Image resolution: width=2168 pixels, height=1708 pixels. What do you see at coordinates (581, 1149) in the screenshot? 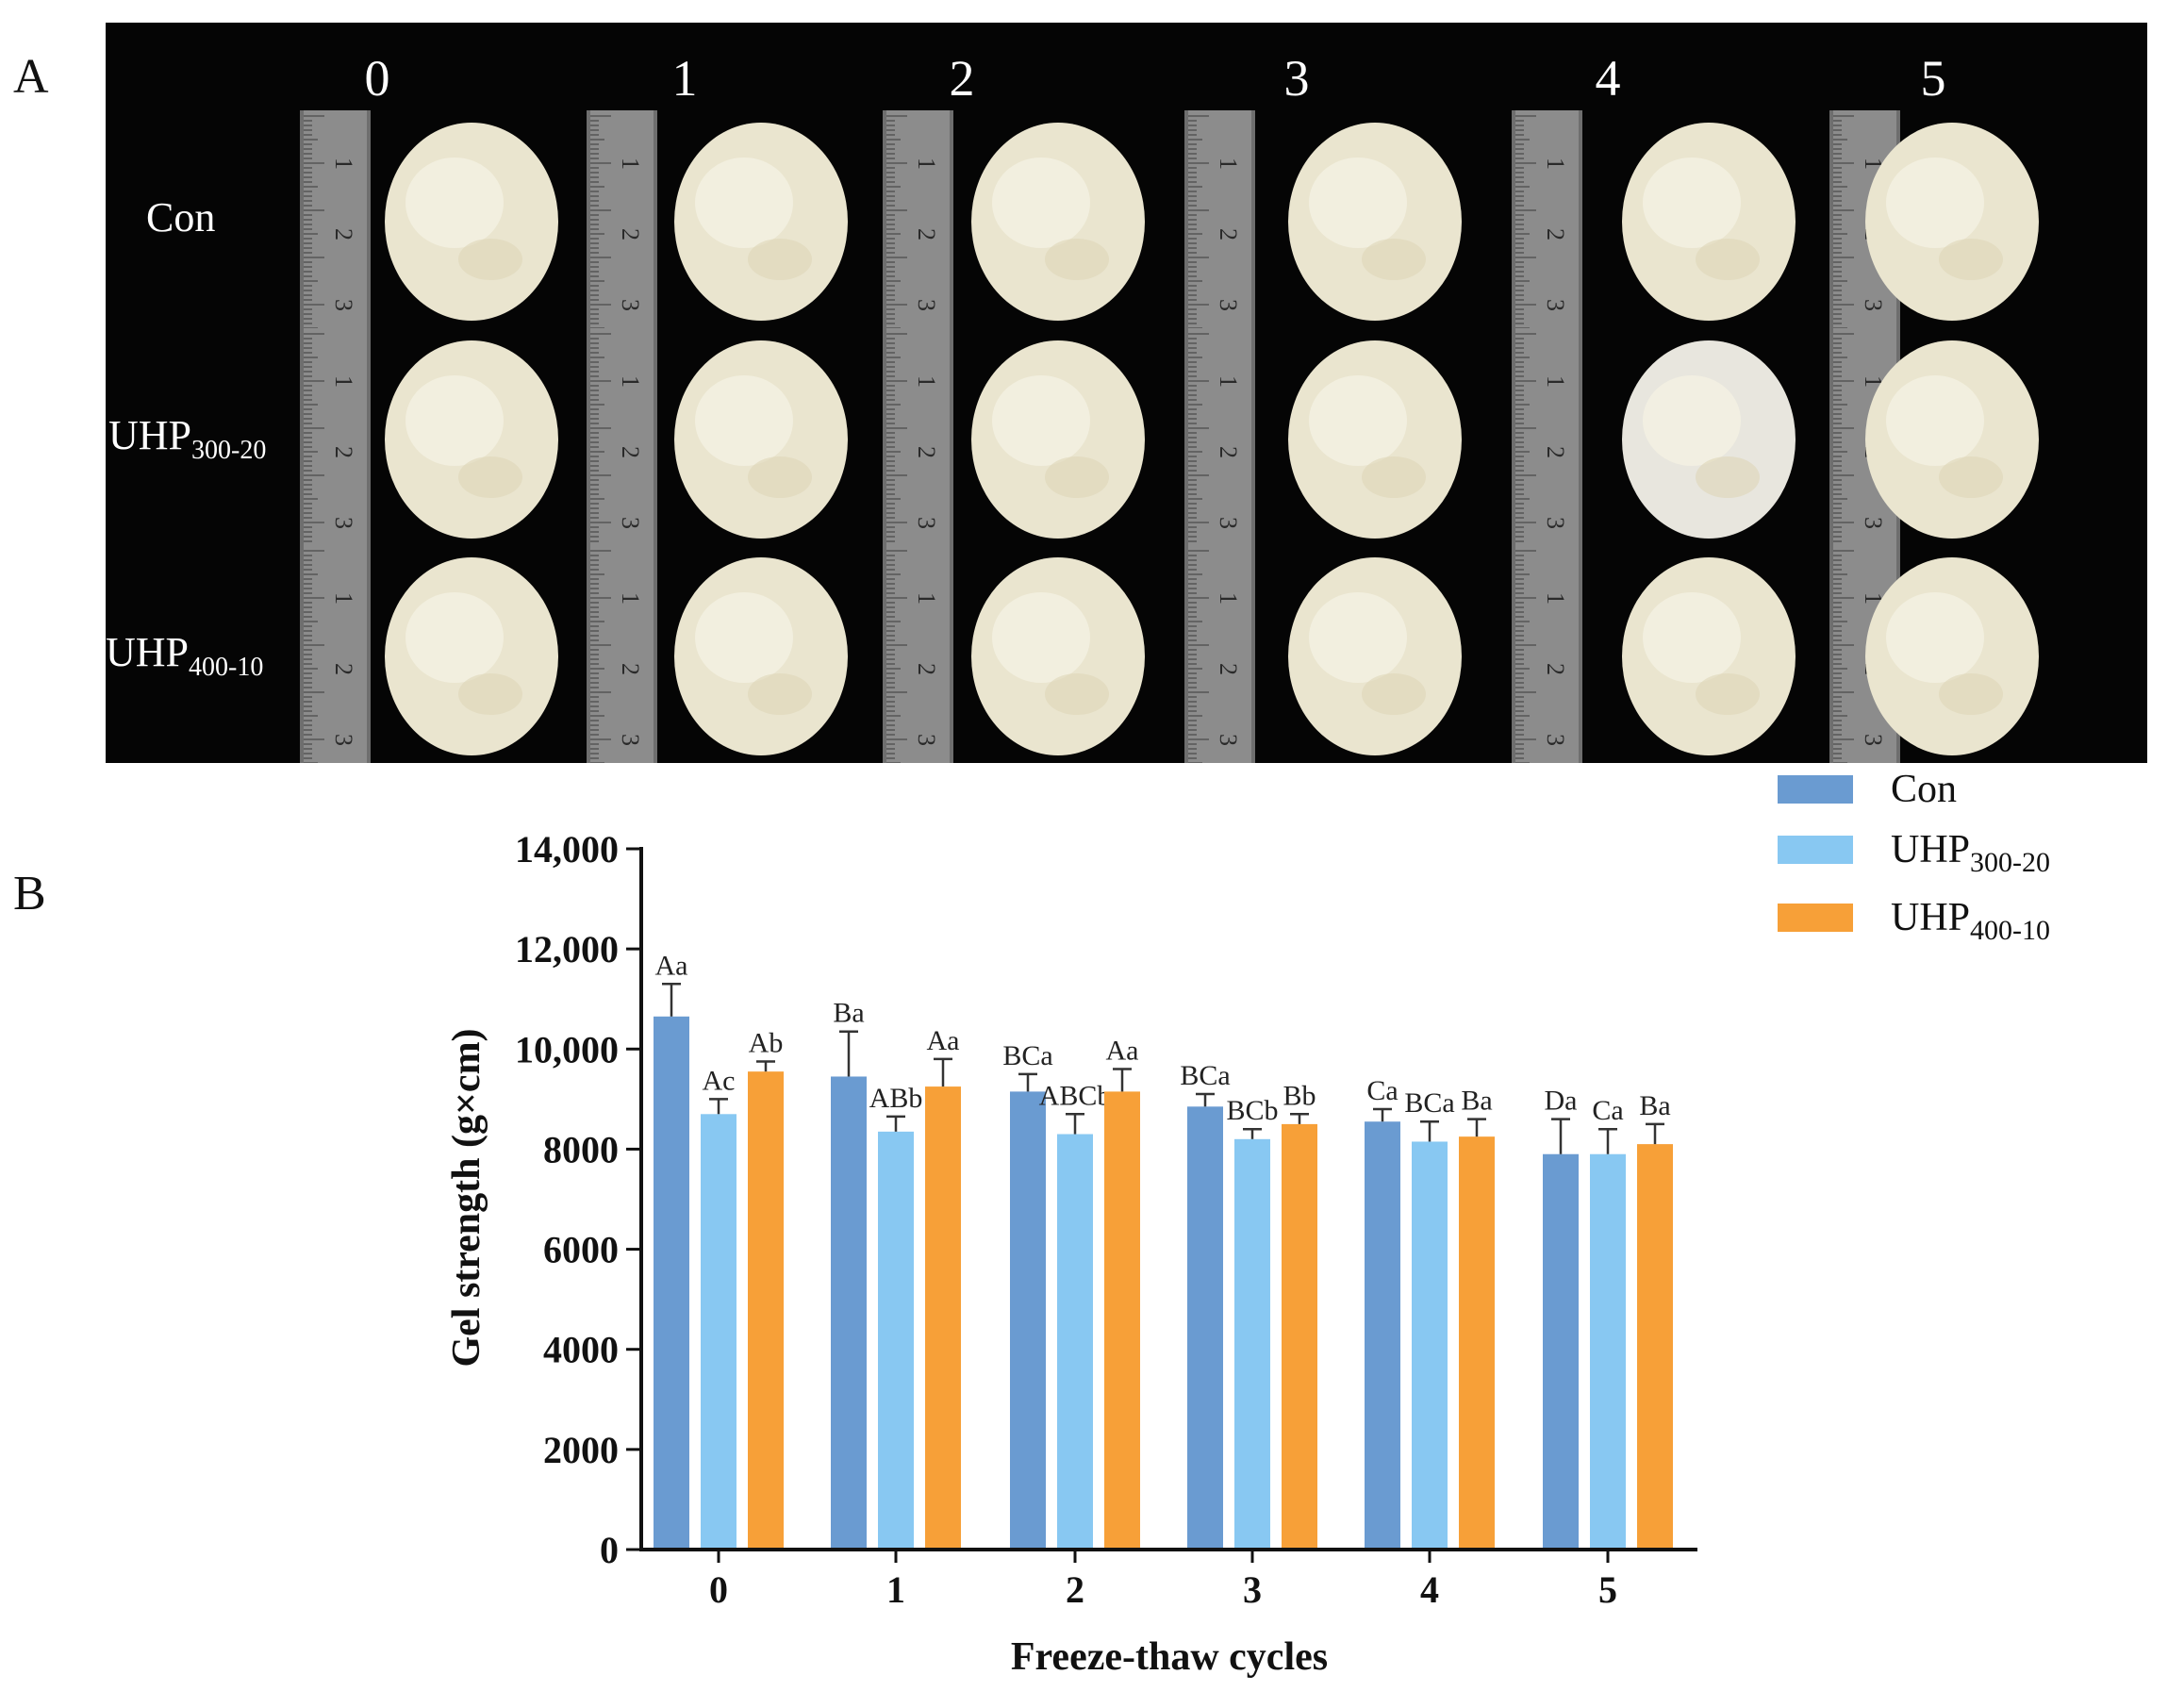
I see `y-tick-label: 8000` at bounding box center [581, 1149].